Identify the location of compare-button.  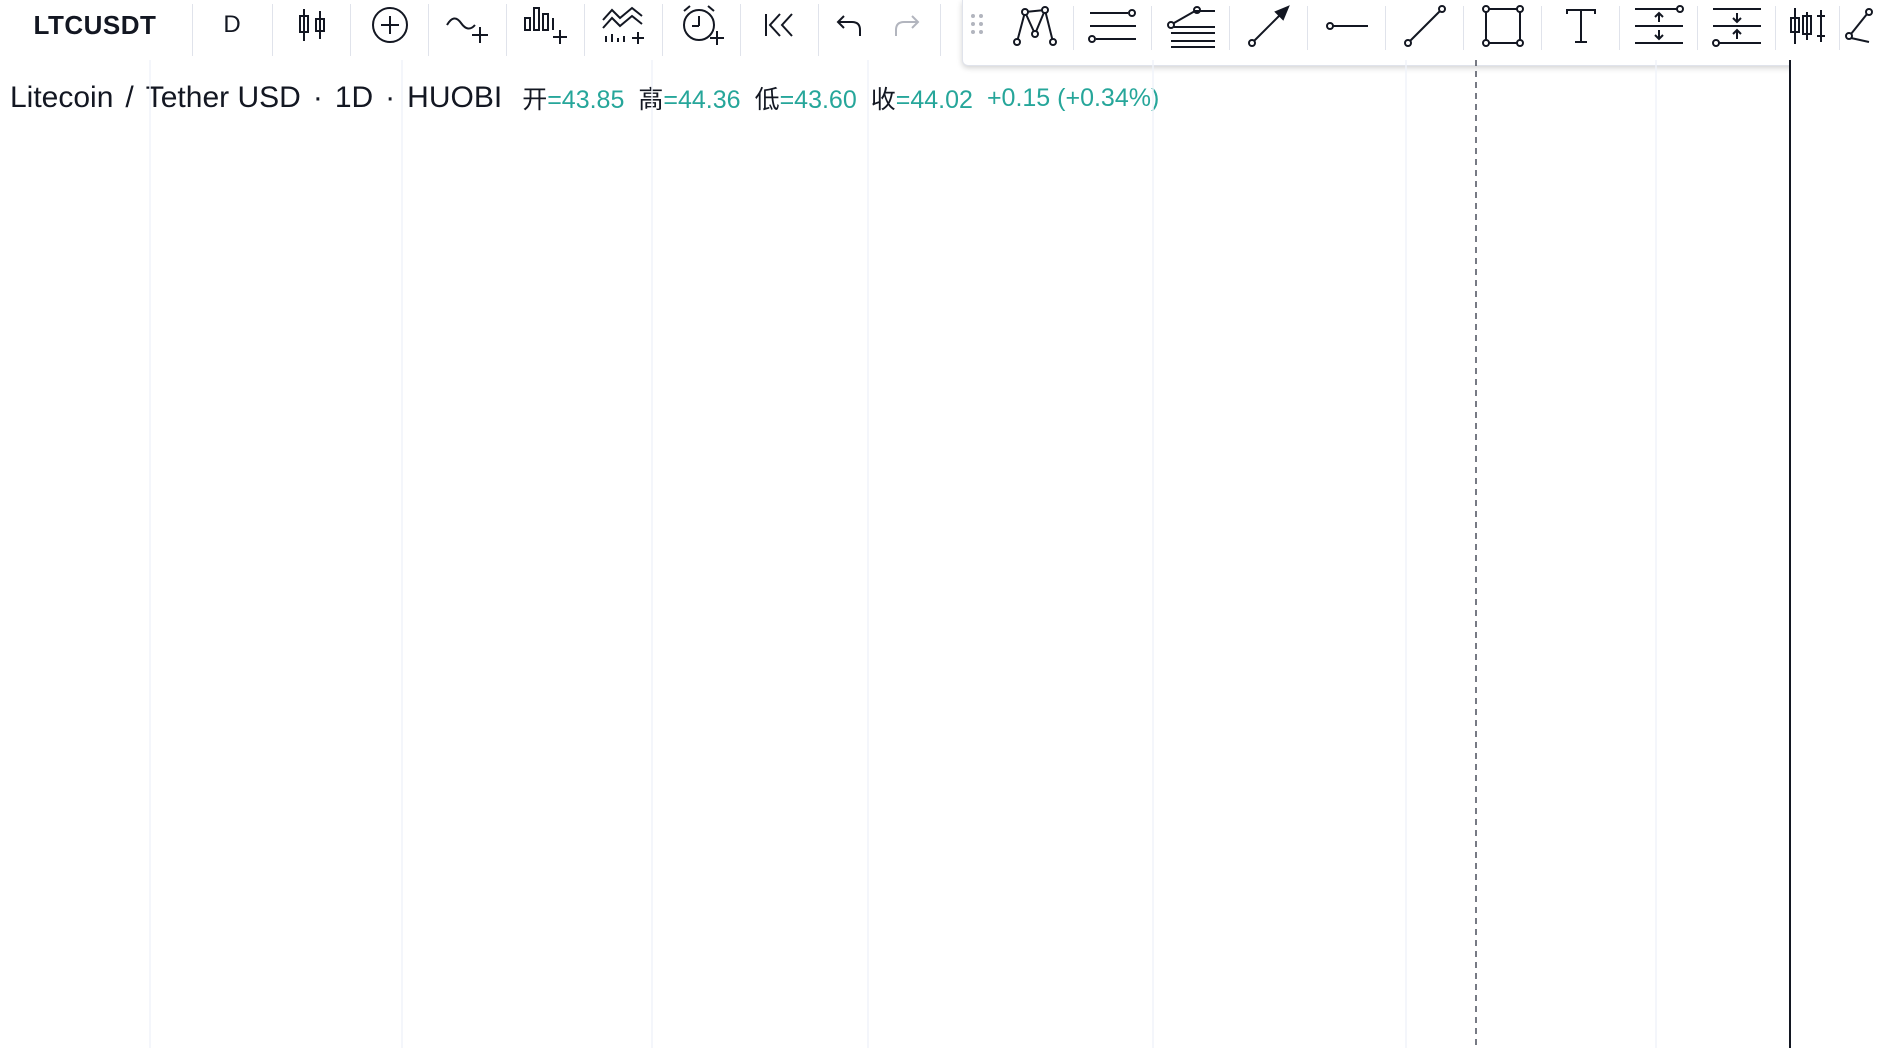
(624, 25).